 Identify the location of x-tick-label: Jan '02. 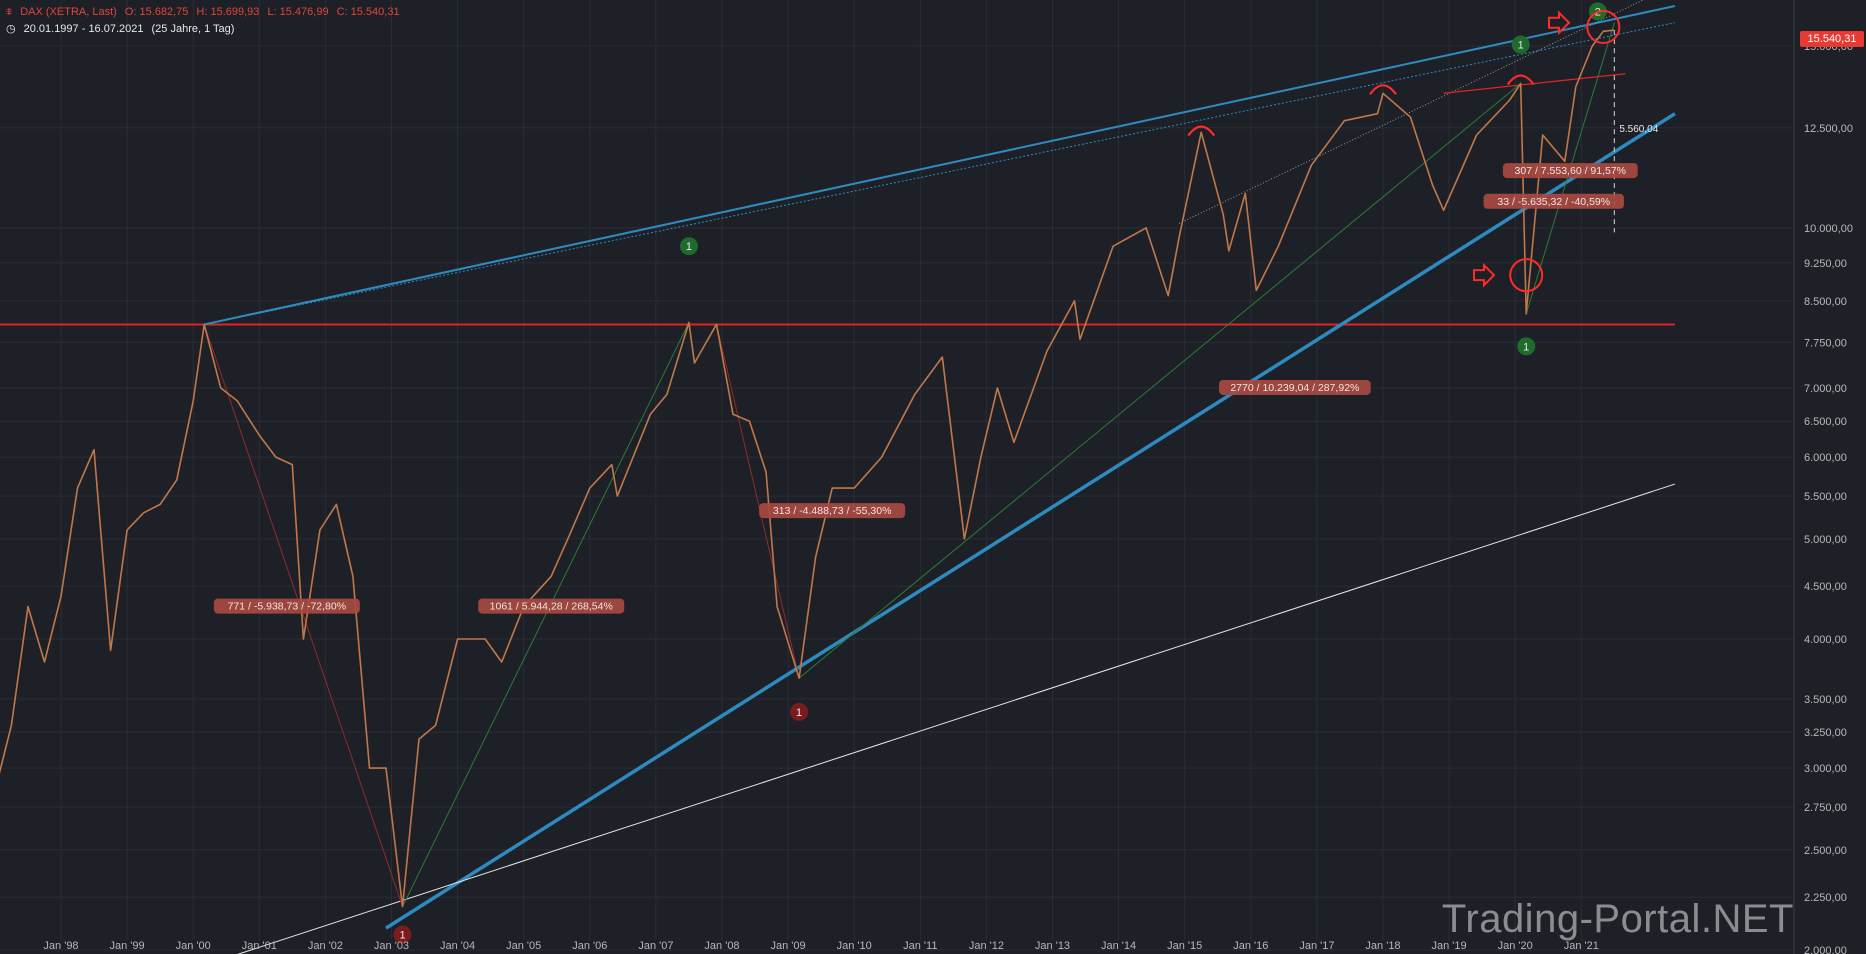
(325, 946).